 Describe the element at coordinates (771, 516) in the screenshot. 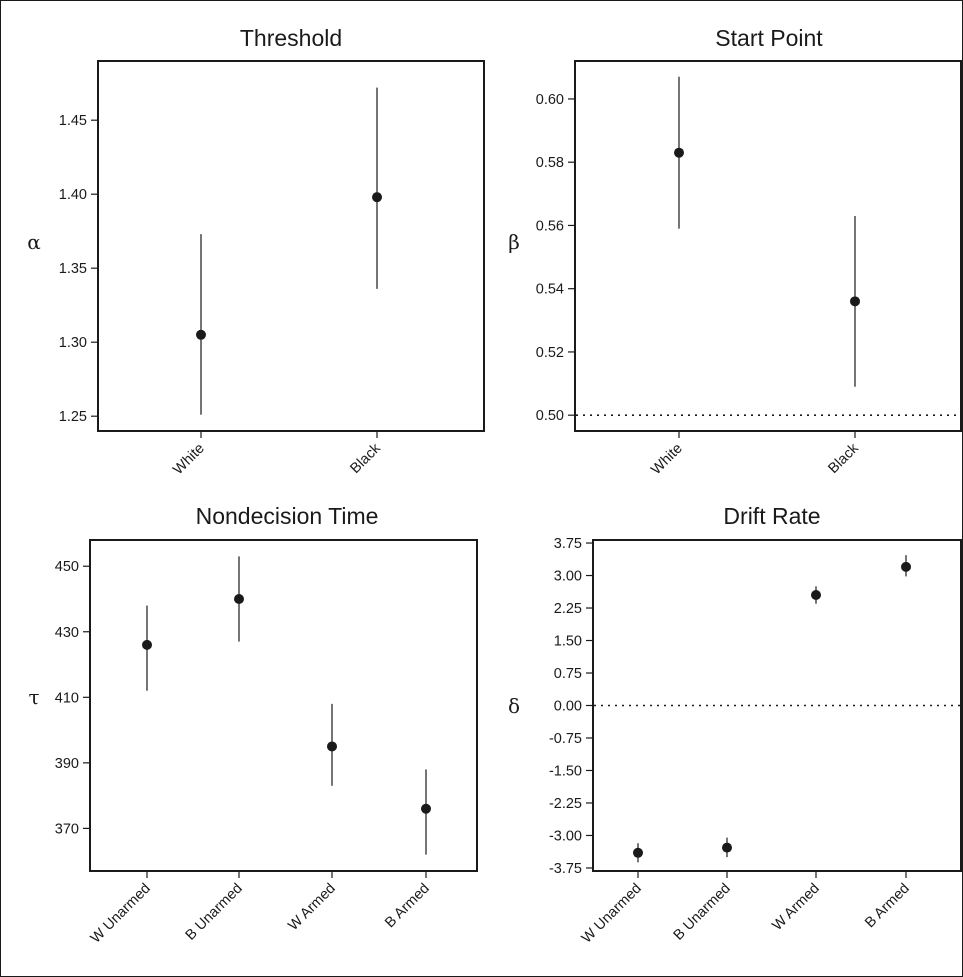

I see `panel-title: Drift Rate` at that location.